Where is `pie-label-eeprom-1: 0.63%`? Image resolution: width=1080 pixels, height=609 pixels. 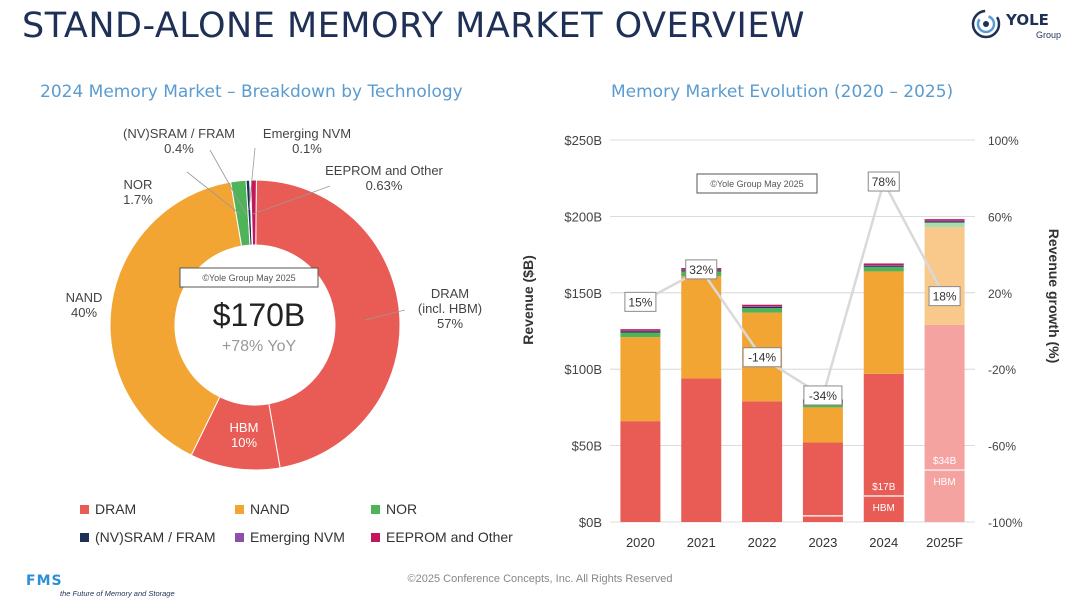
pie-label-eeprom-1: 0.63% is located at coordinates (384, 185).